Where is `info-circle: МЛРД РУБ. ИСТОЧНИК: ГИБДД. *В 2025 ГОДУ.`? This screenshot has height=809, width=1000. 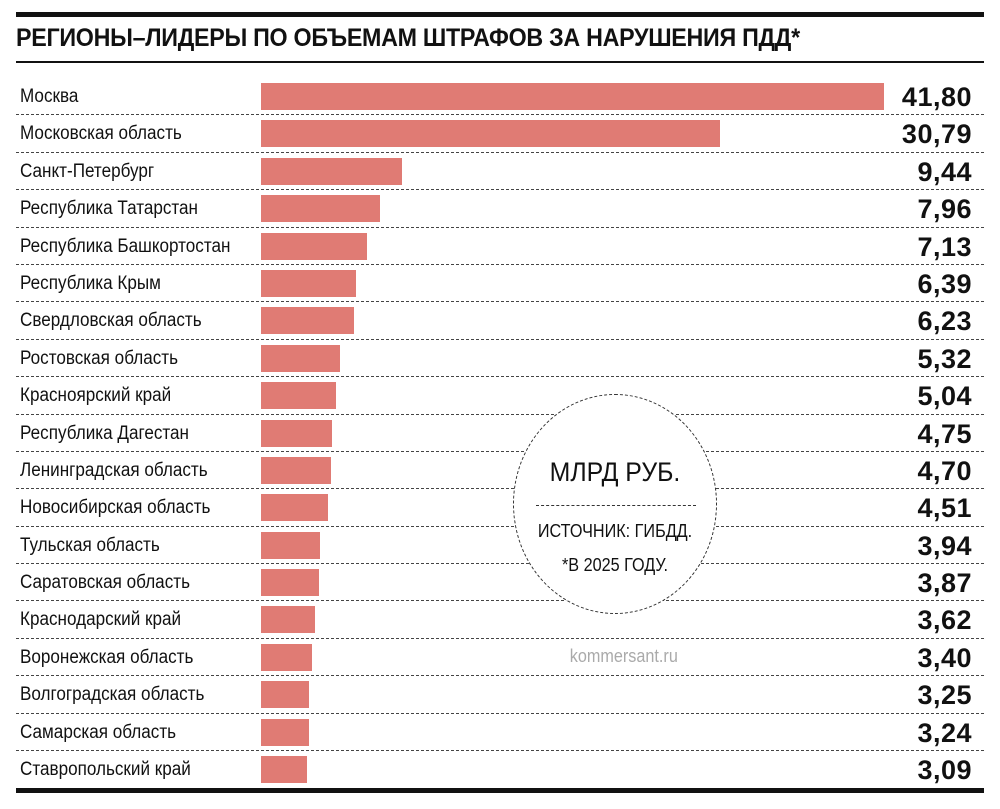 info-circle: МЛРД РУБ. ИСТОЧНИК: ГИБДД. *В 2025 ГОДУ. is located at coordinates (615, 504).